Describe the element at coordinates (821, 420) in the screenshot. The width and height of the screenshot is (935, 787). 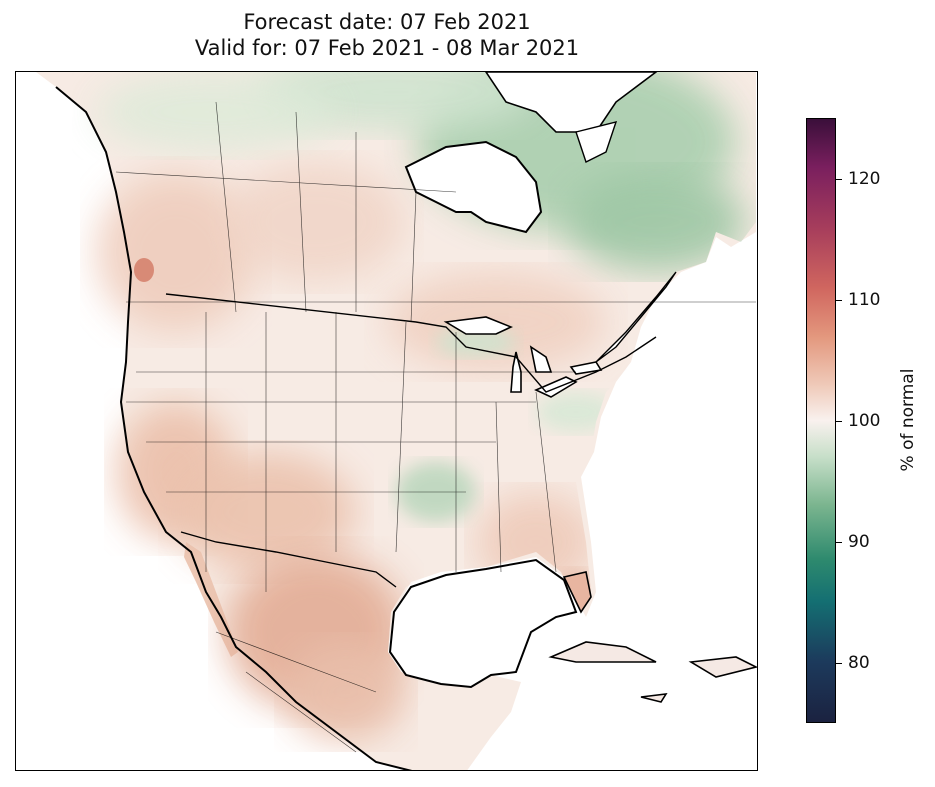
I see `colorbar` at that location.